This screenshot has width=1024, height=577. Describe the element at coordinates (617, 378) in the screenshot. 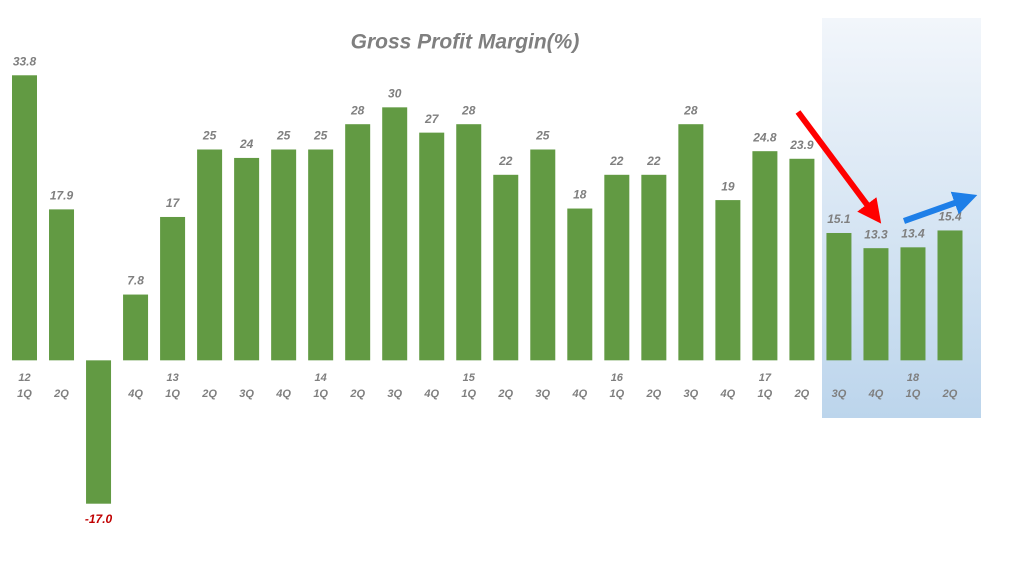

I see `x-group-label: 16` at that location.